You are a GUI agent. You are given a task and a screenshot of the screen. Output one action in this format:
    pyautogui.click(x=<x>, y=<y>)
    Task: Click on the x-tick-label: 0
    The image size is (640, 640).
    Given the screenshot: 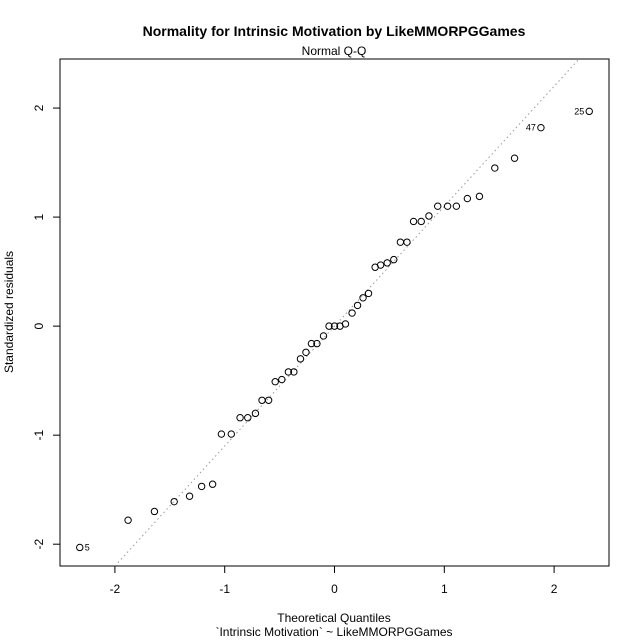 What is the action you would take?
    pyautogui.click(x=334, y=589)
    